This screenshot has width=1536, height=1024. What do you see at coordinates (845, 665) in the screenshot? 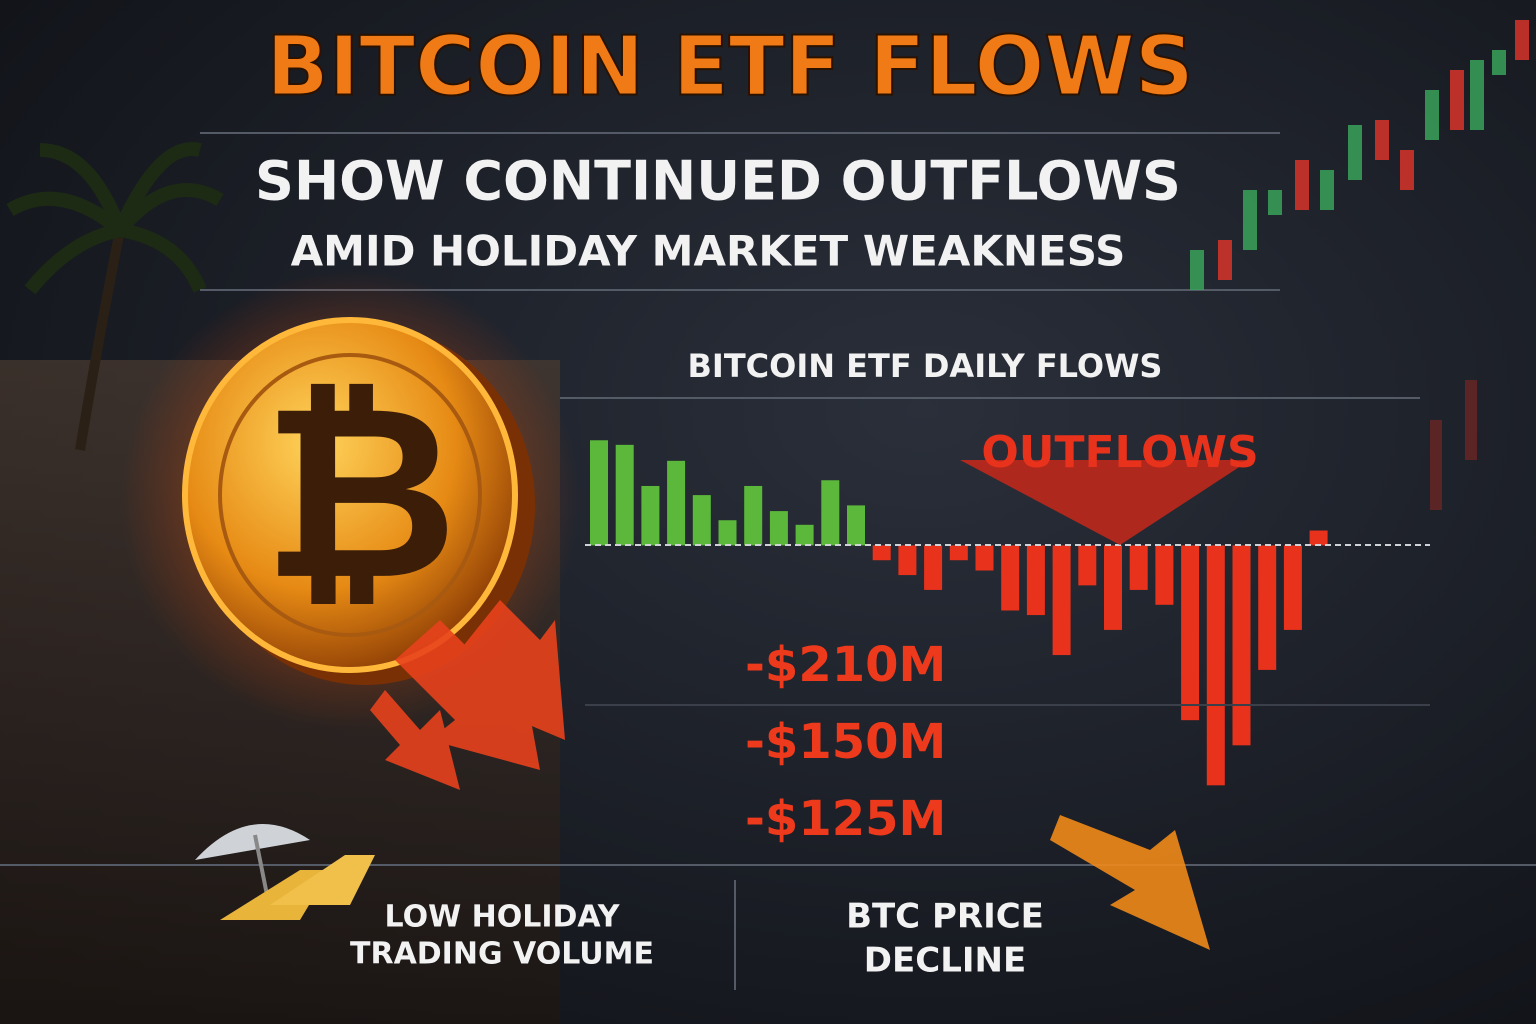
I see `amount-label: -$210M` at bounding box center [845, 665].